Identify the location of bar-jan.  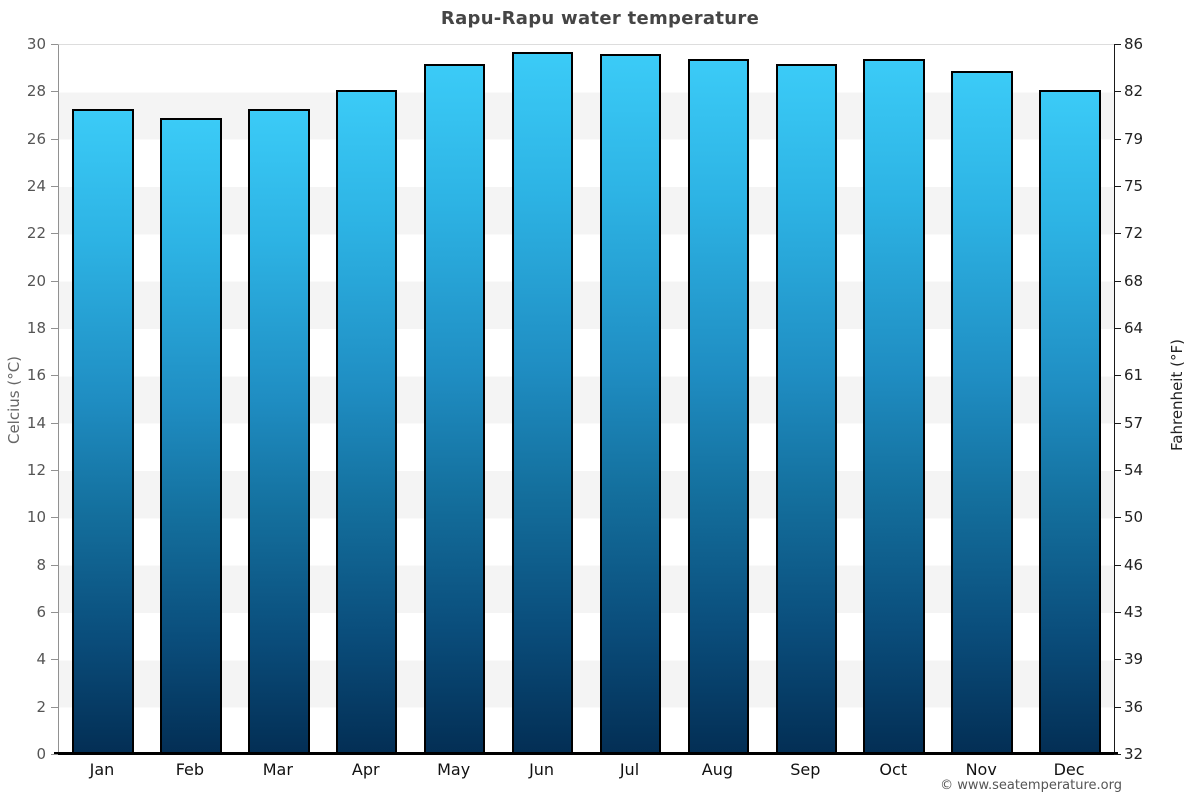
(103, 431).